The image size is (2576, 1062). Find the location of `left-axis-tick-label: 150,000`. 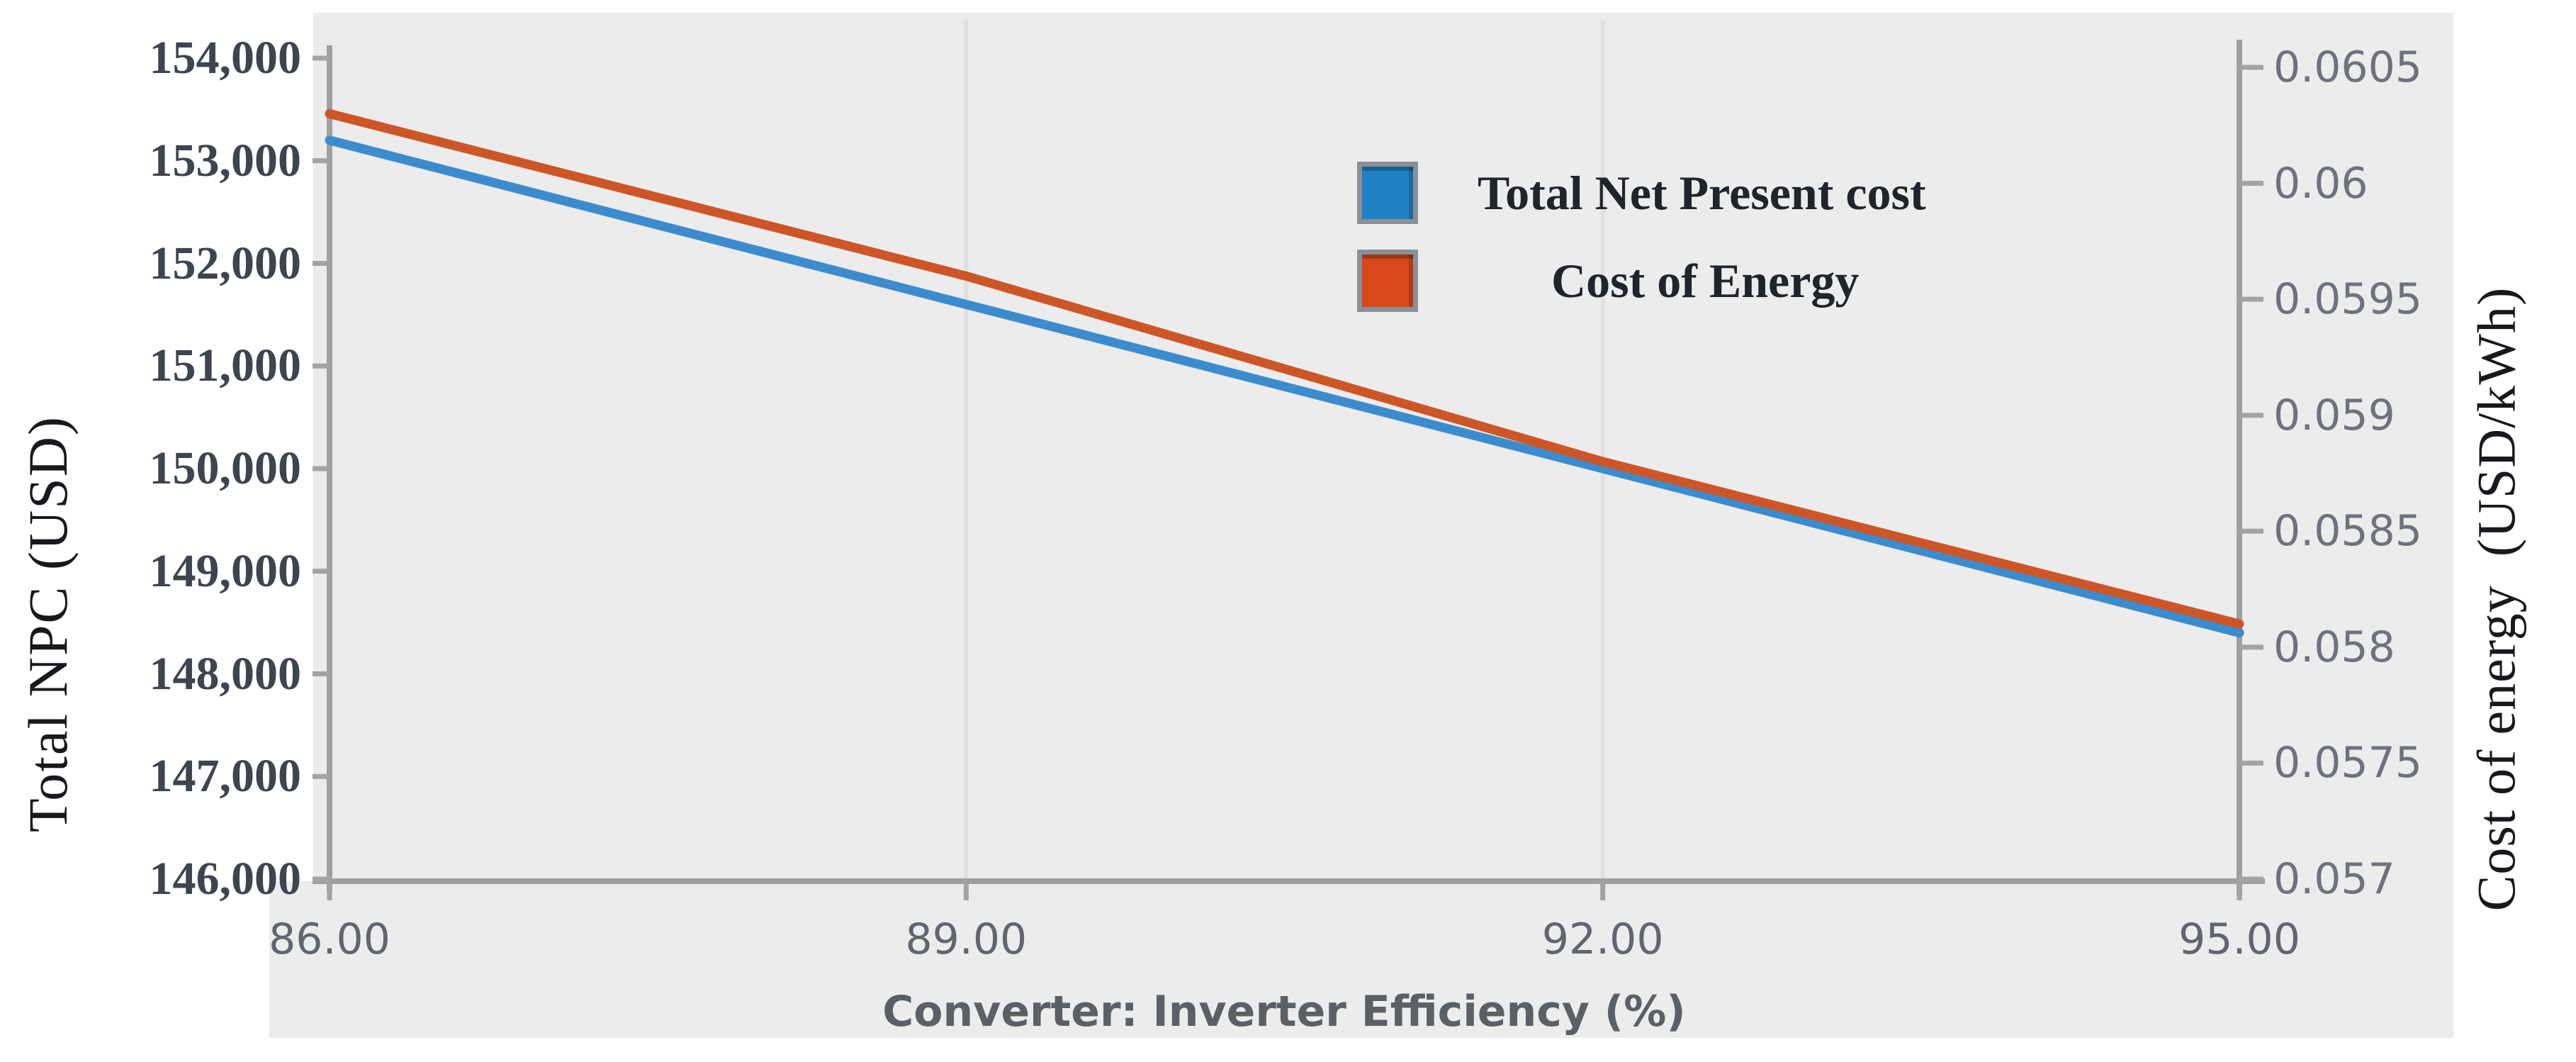

left-axis-tick-label: 150,000 is located at coordinates (225, 468).